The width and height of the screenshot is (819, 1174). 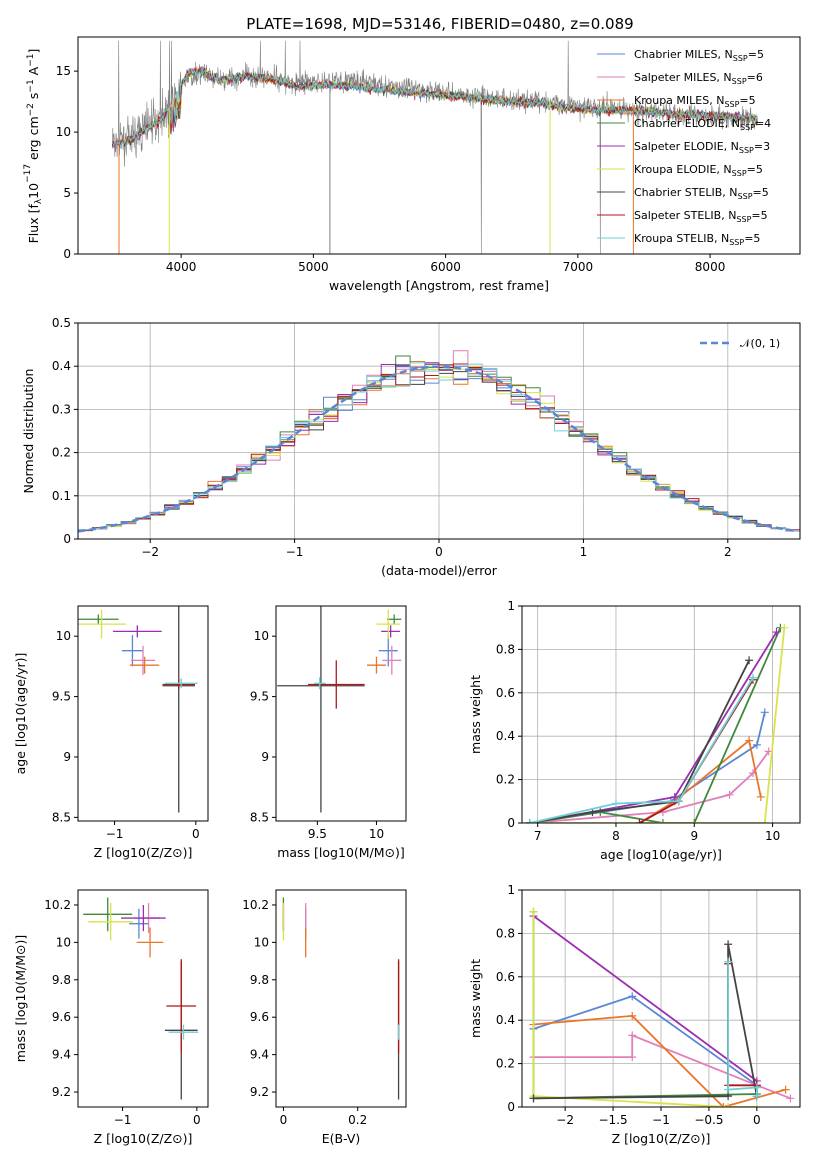 What do you see at coordinates (698, 78) in the screenshot?
I see `legend-entry: Salpeter MILES, NSSP=6` at bounding box center [698, 78].